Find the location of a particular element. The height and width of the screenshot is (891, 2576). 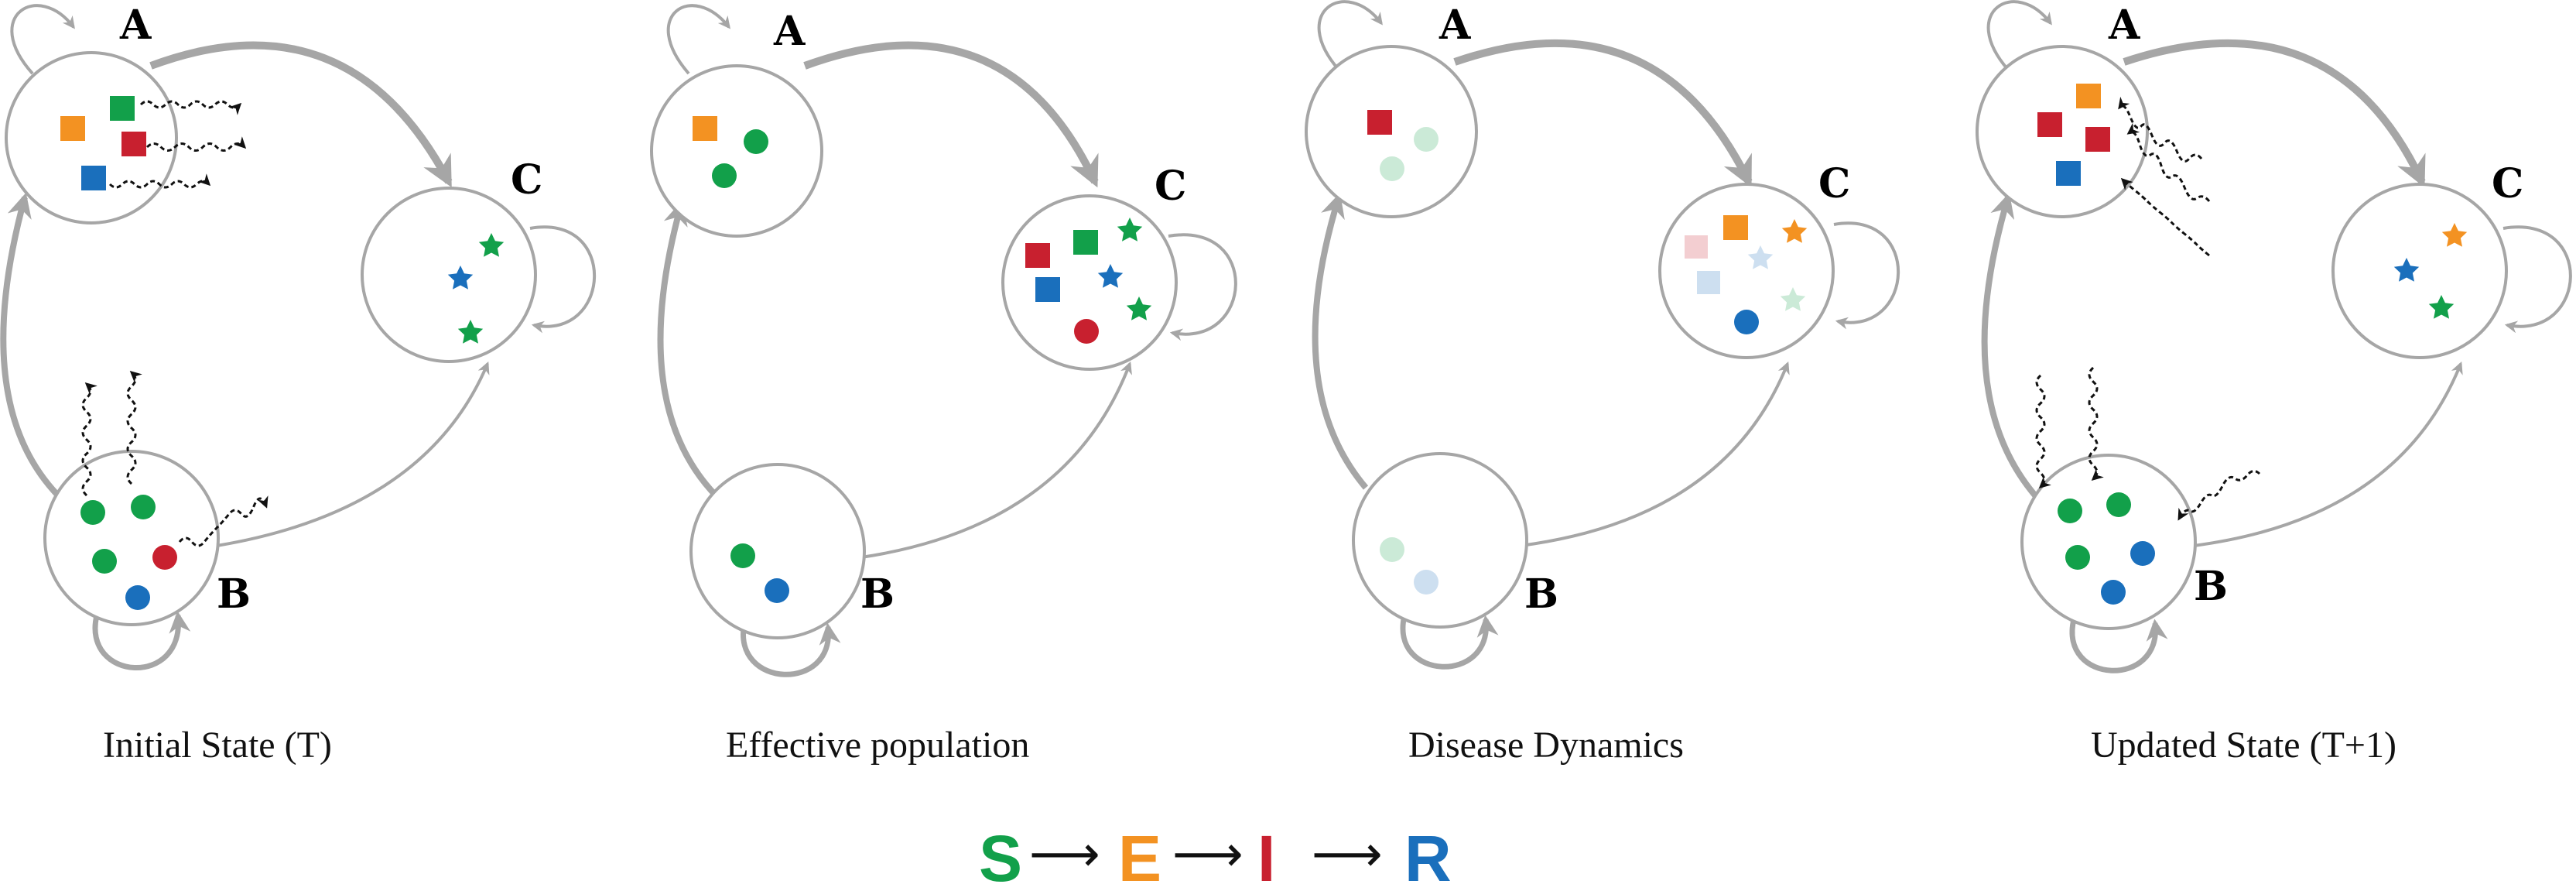

legend-state-e: E is located at coordinates (1139, 857).